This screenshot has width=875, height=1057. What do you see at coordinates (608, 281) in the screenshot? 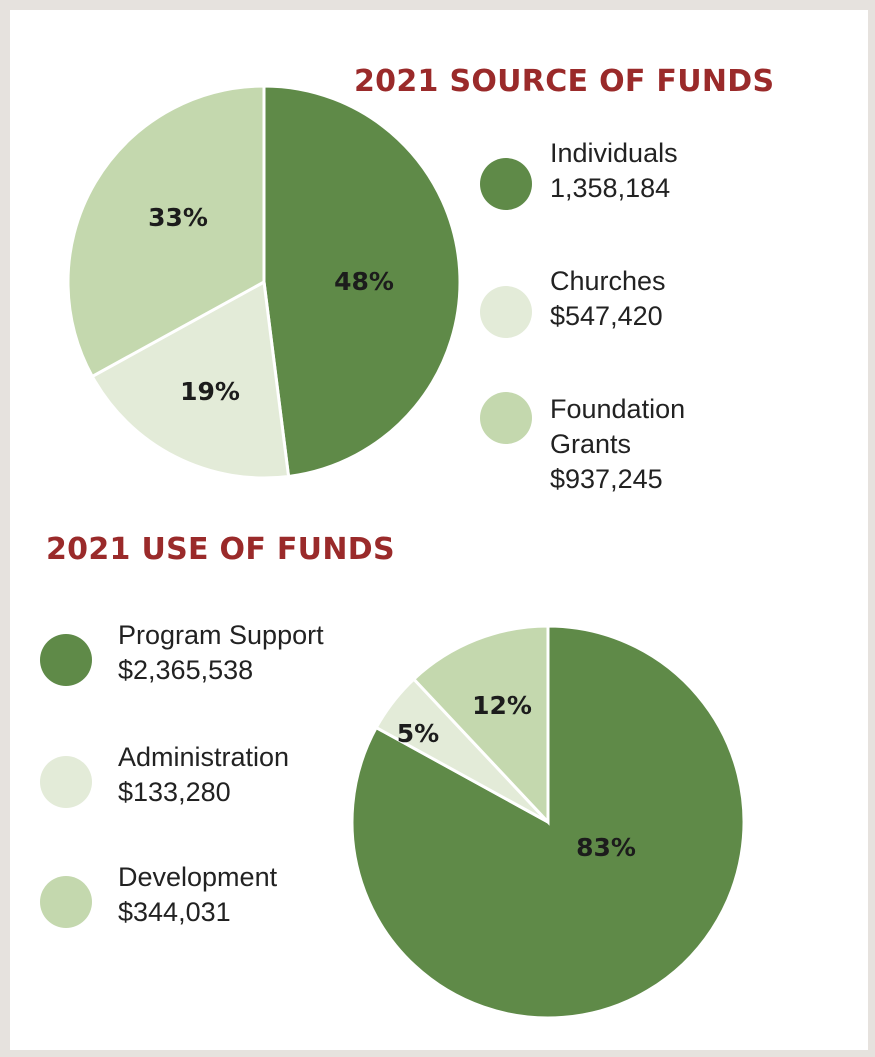
I see `legend-label: Churches` at bounding box center [608, 281].